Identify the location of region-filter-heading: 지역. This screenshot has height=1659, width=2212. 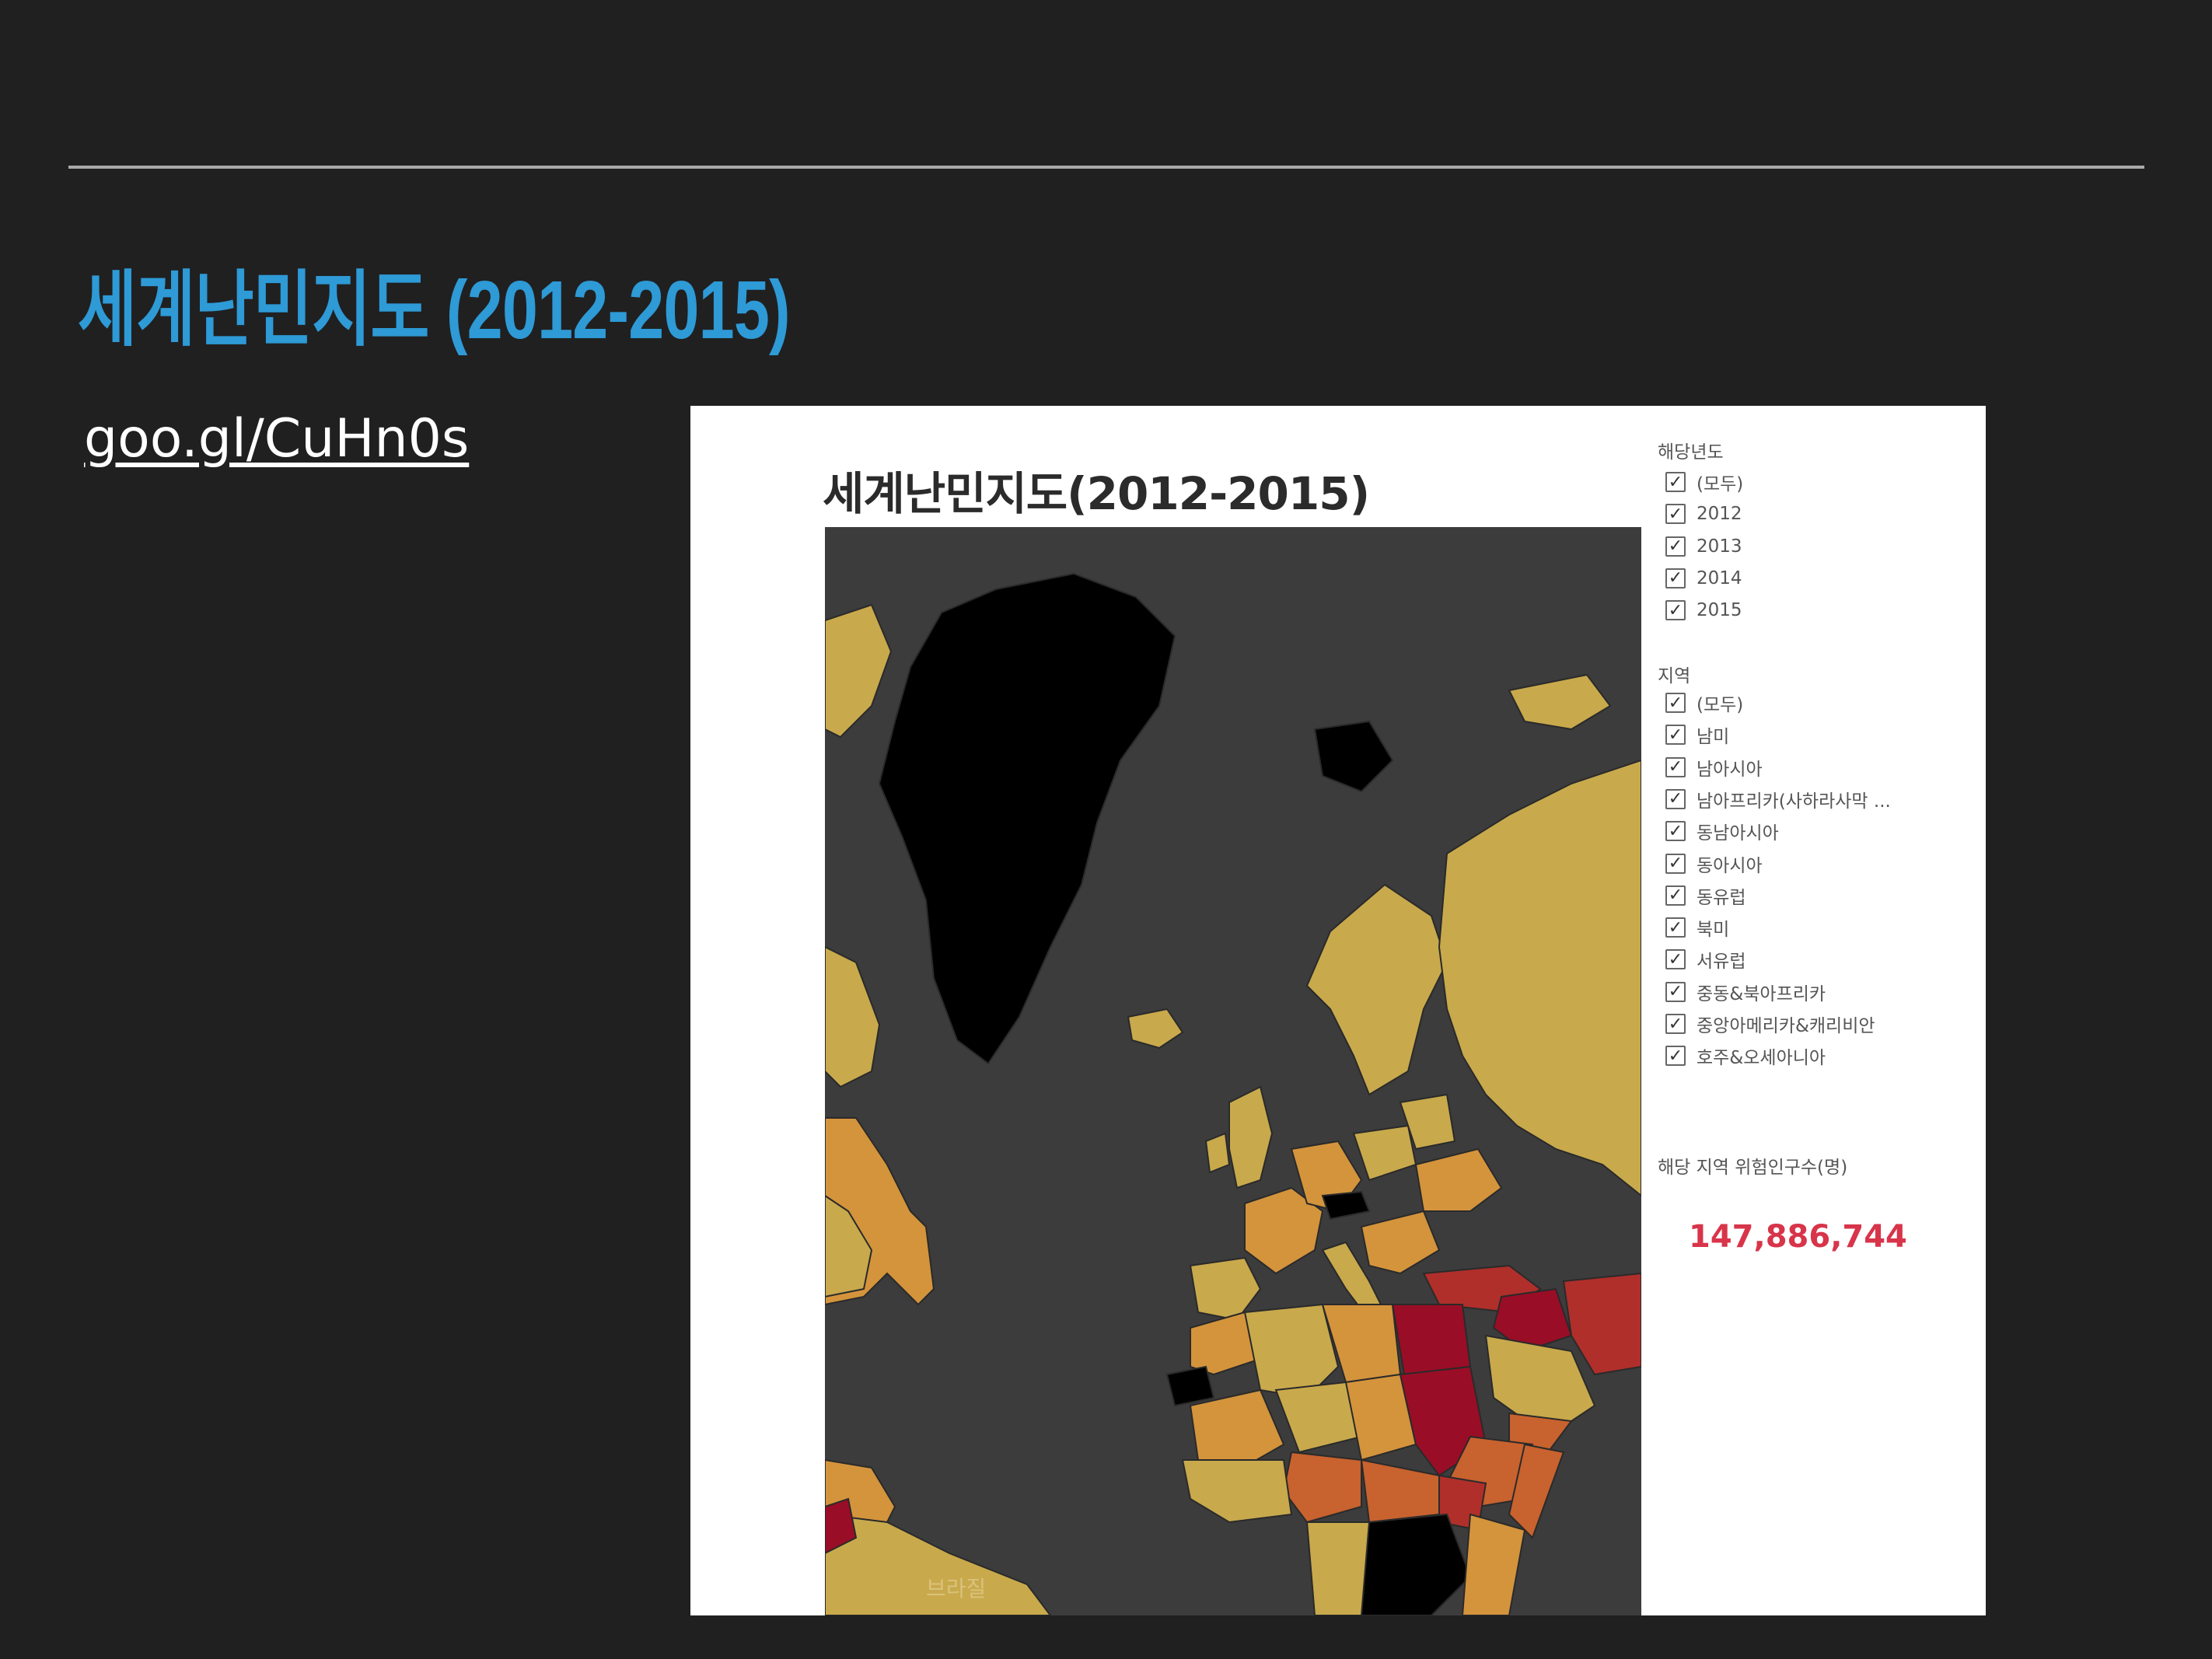
(1674, 676).